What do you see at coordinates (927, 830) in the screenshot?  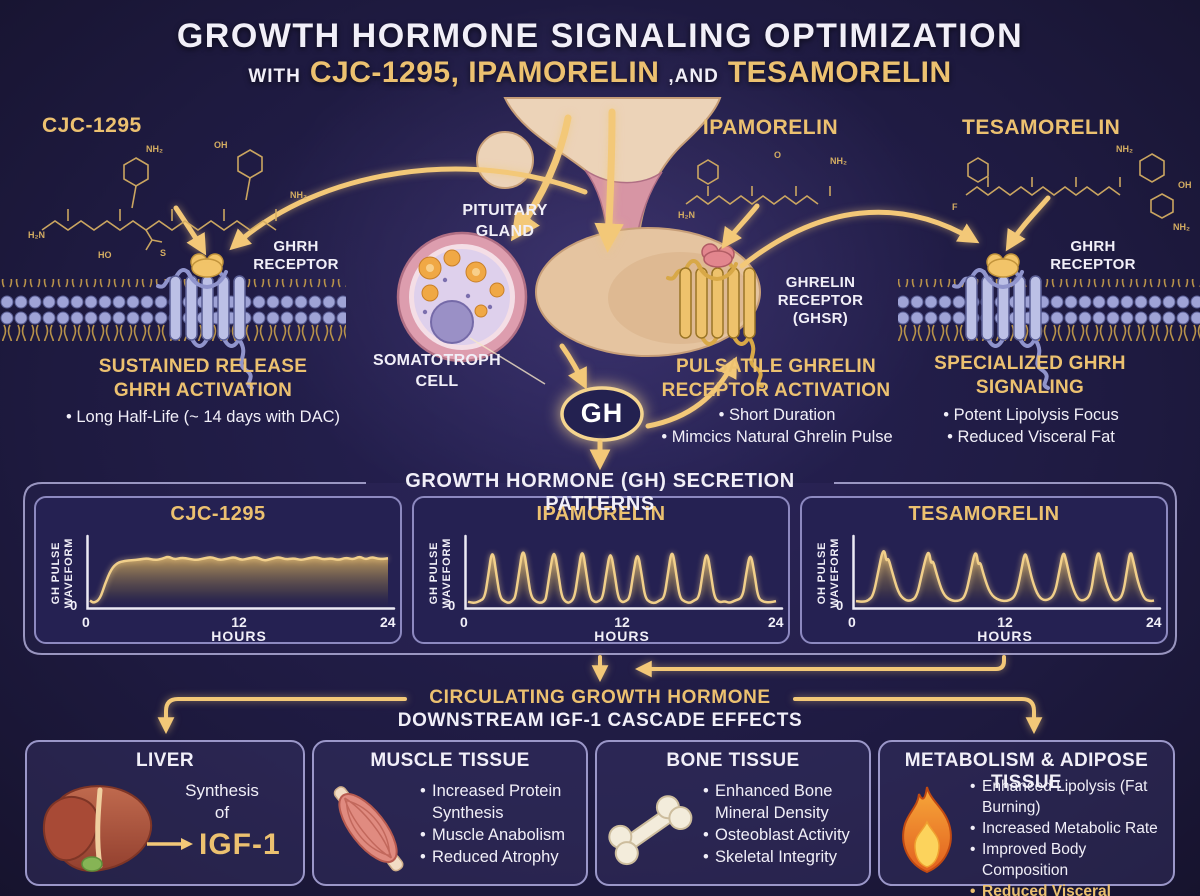 I see `flame-icon` at bounding box center [927, 830].